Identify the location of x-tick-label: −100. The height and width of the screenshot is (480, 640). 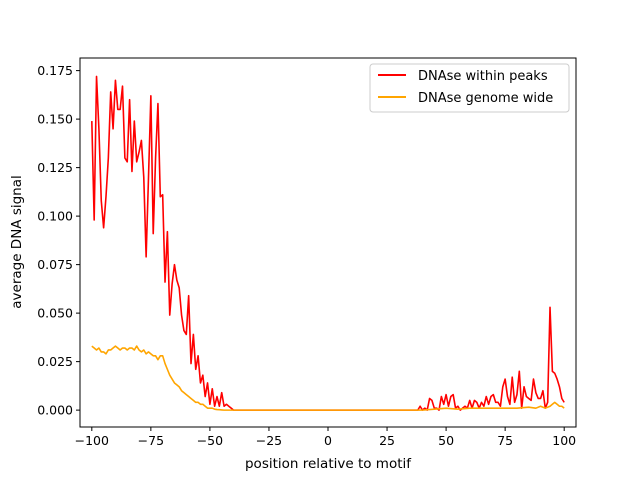
(92, 440).